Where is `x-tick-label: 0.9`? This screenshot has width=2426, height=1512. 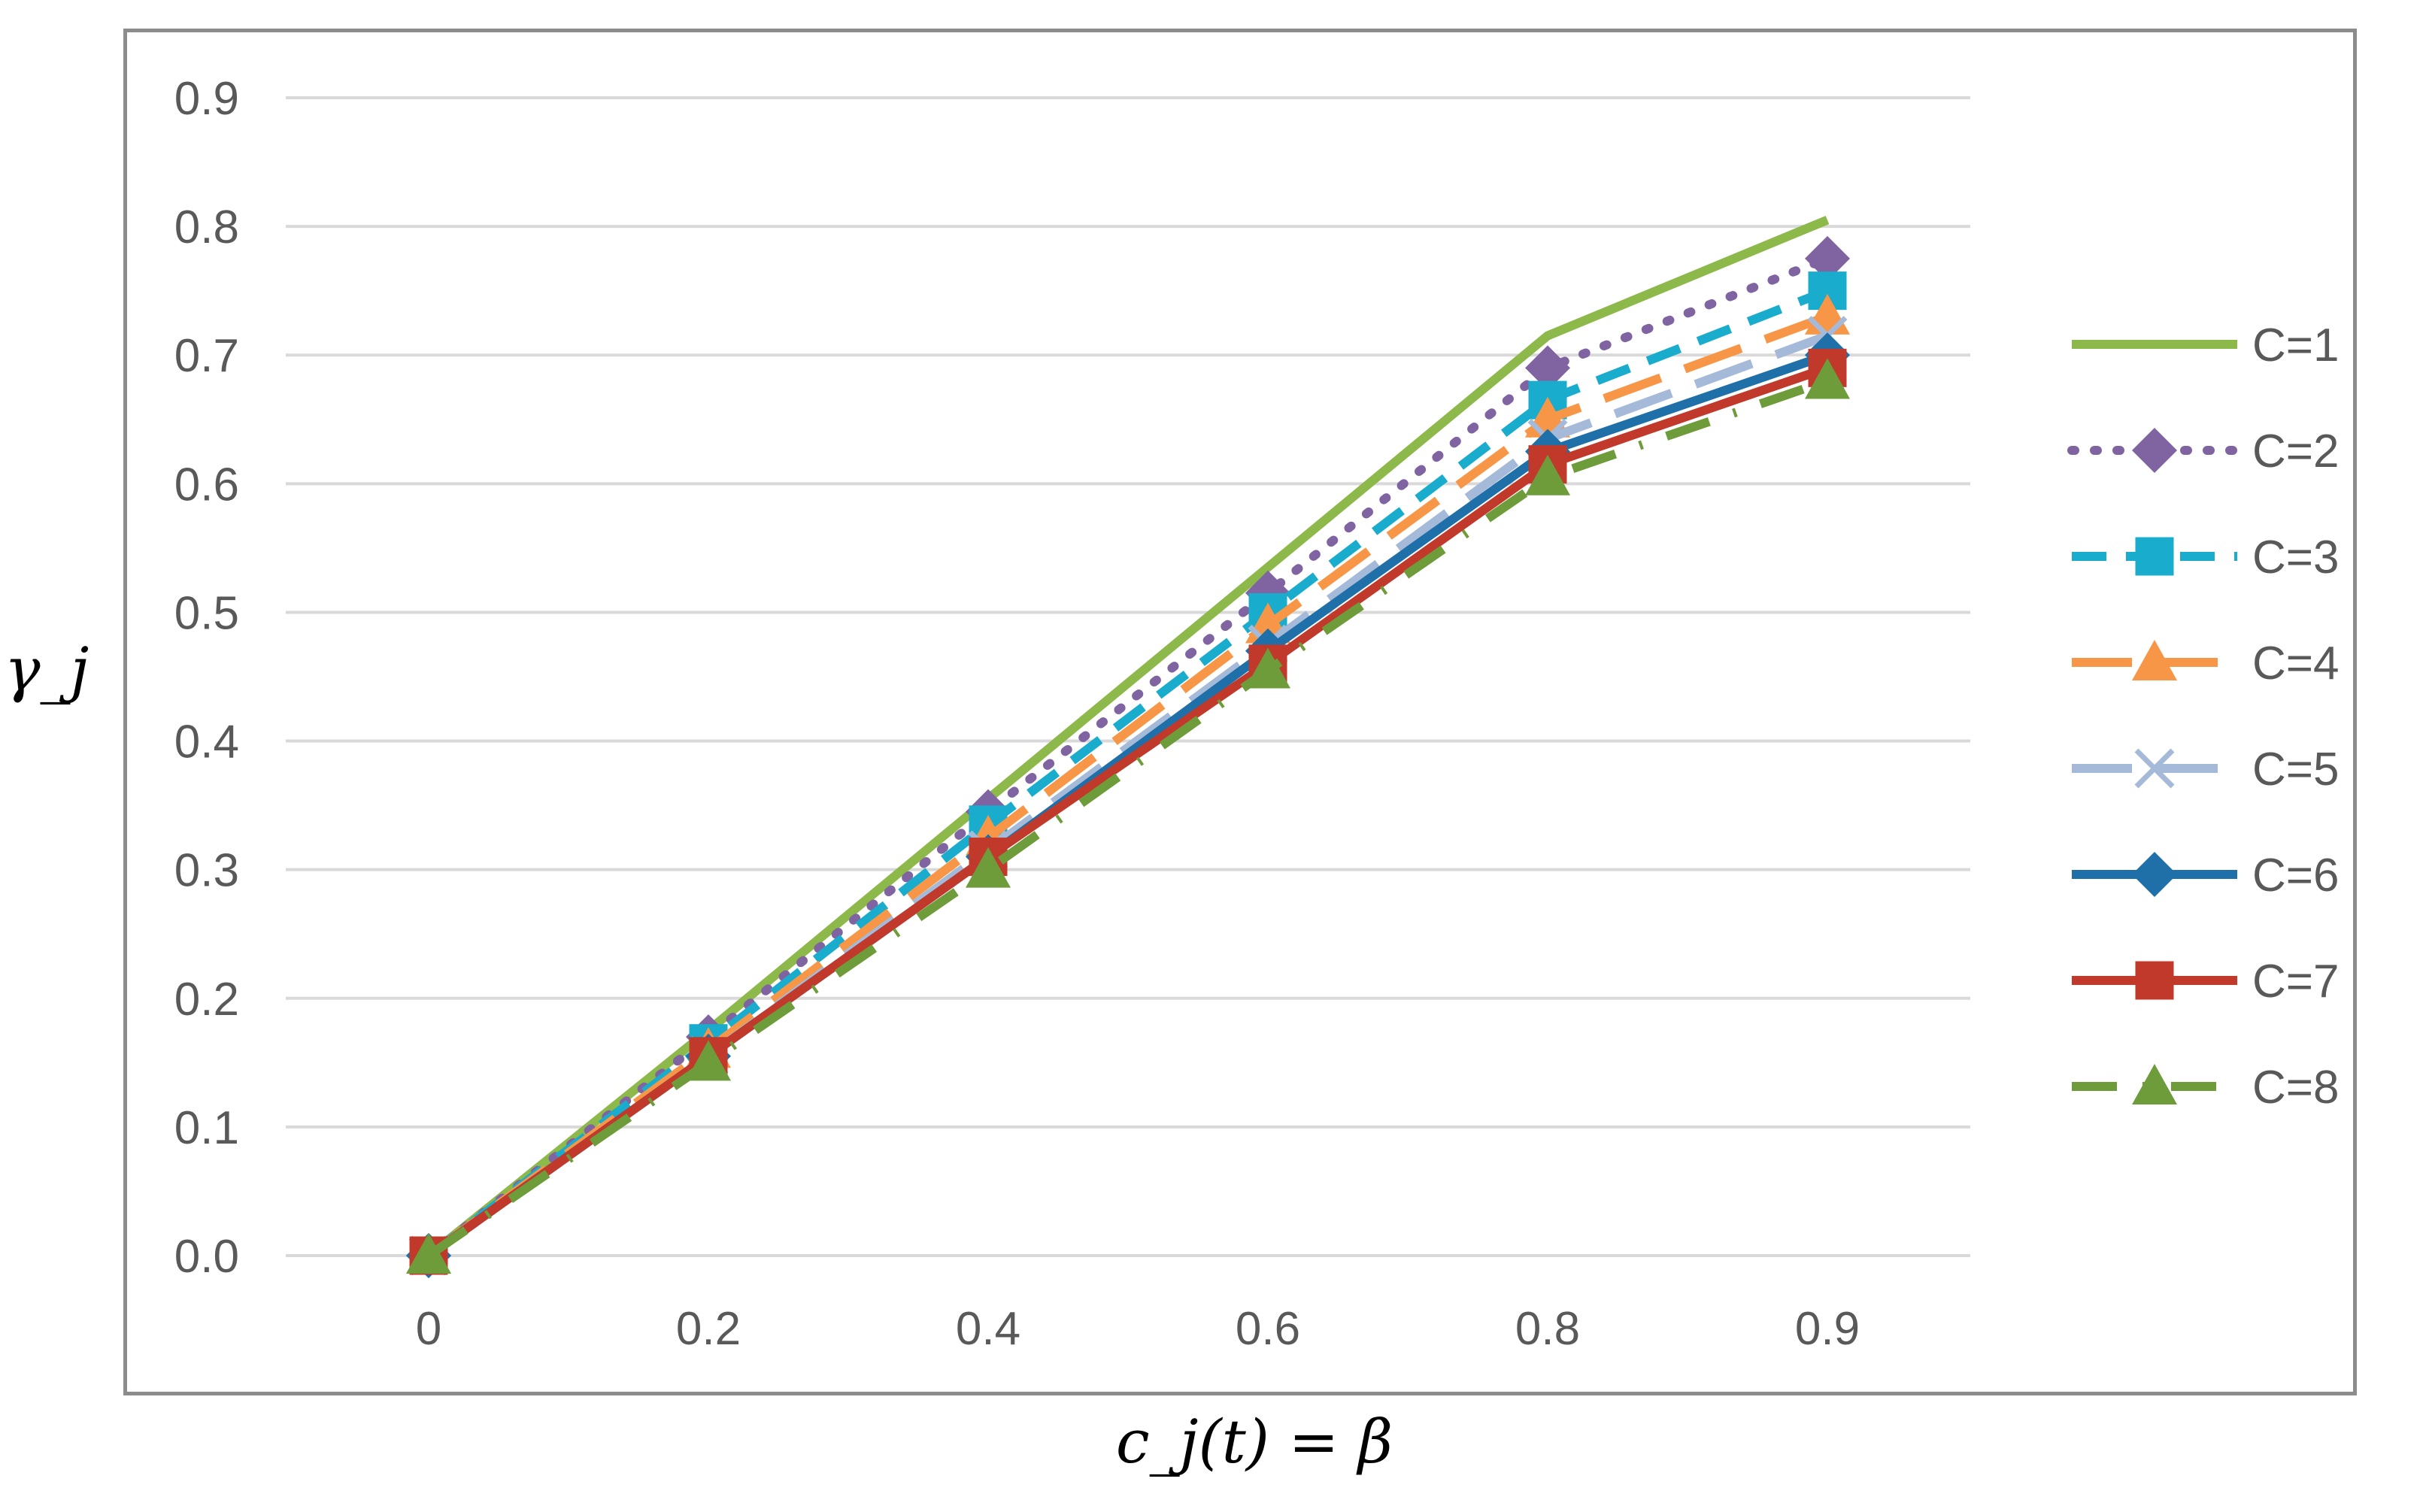 x-tick-label: 0.9 is located at coordinates (1828, 1329).